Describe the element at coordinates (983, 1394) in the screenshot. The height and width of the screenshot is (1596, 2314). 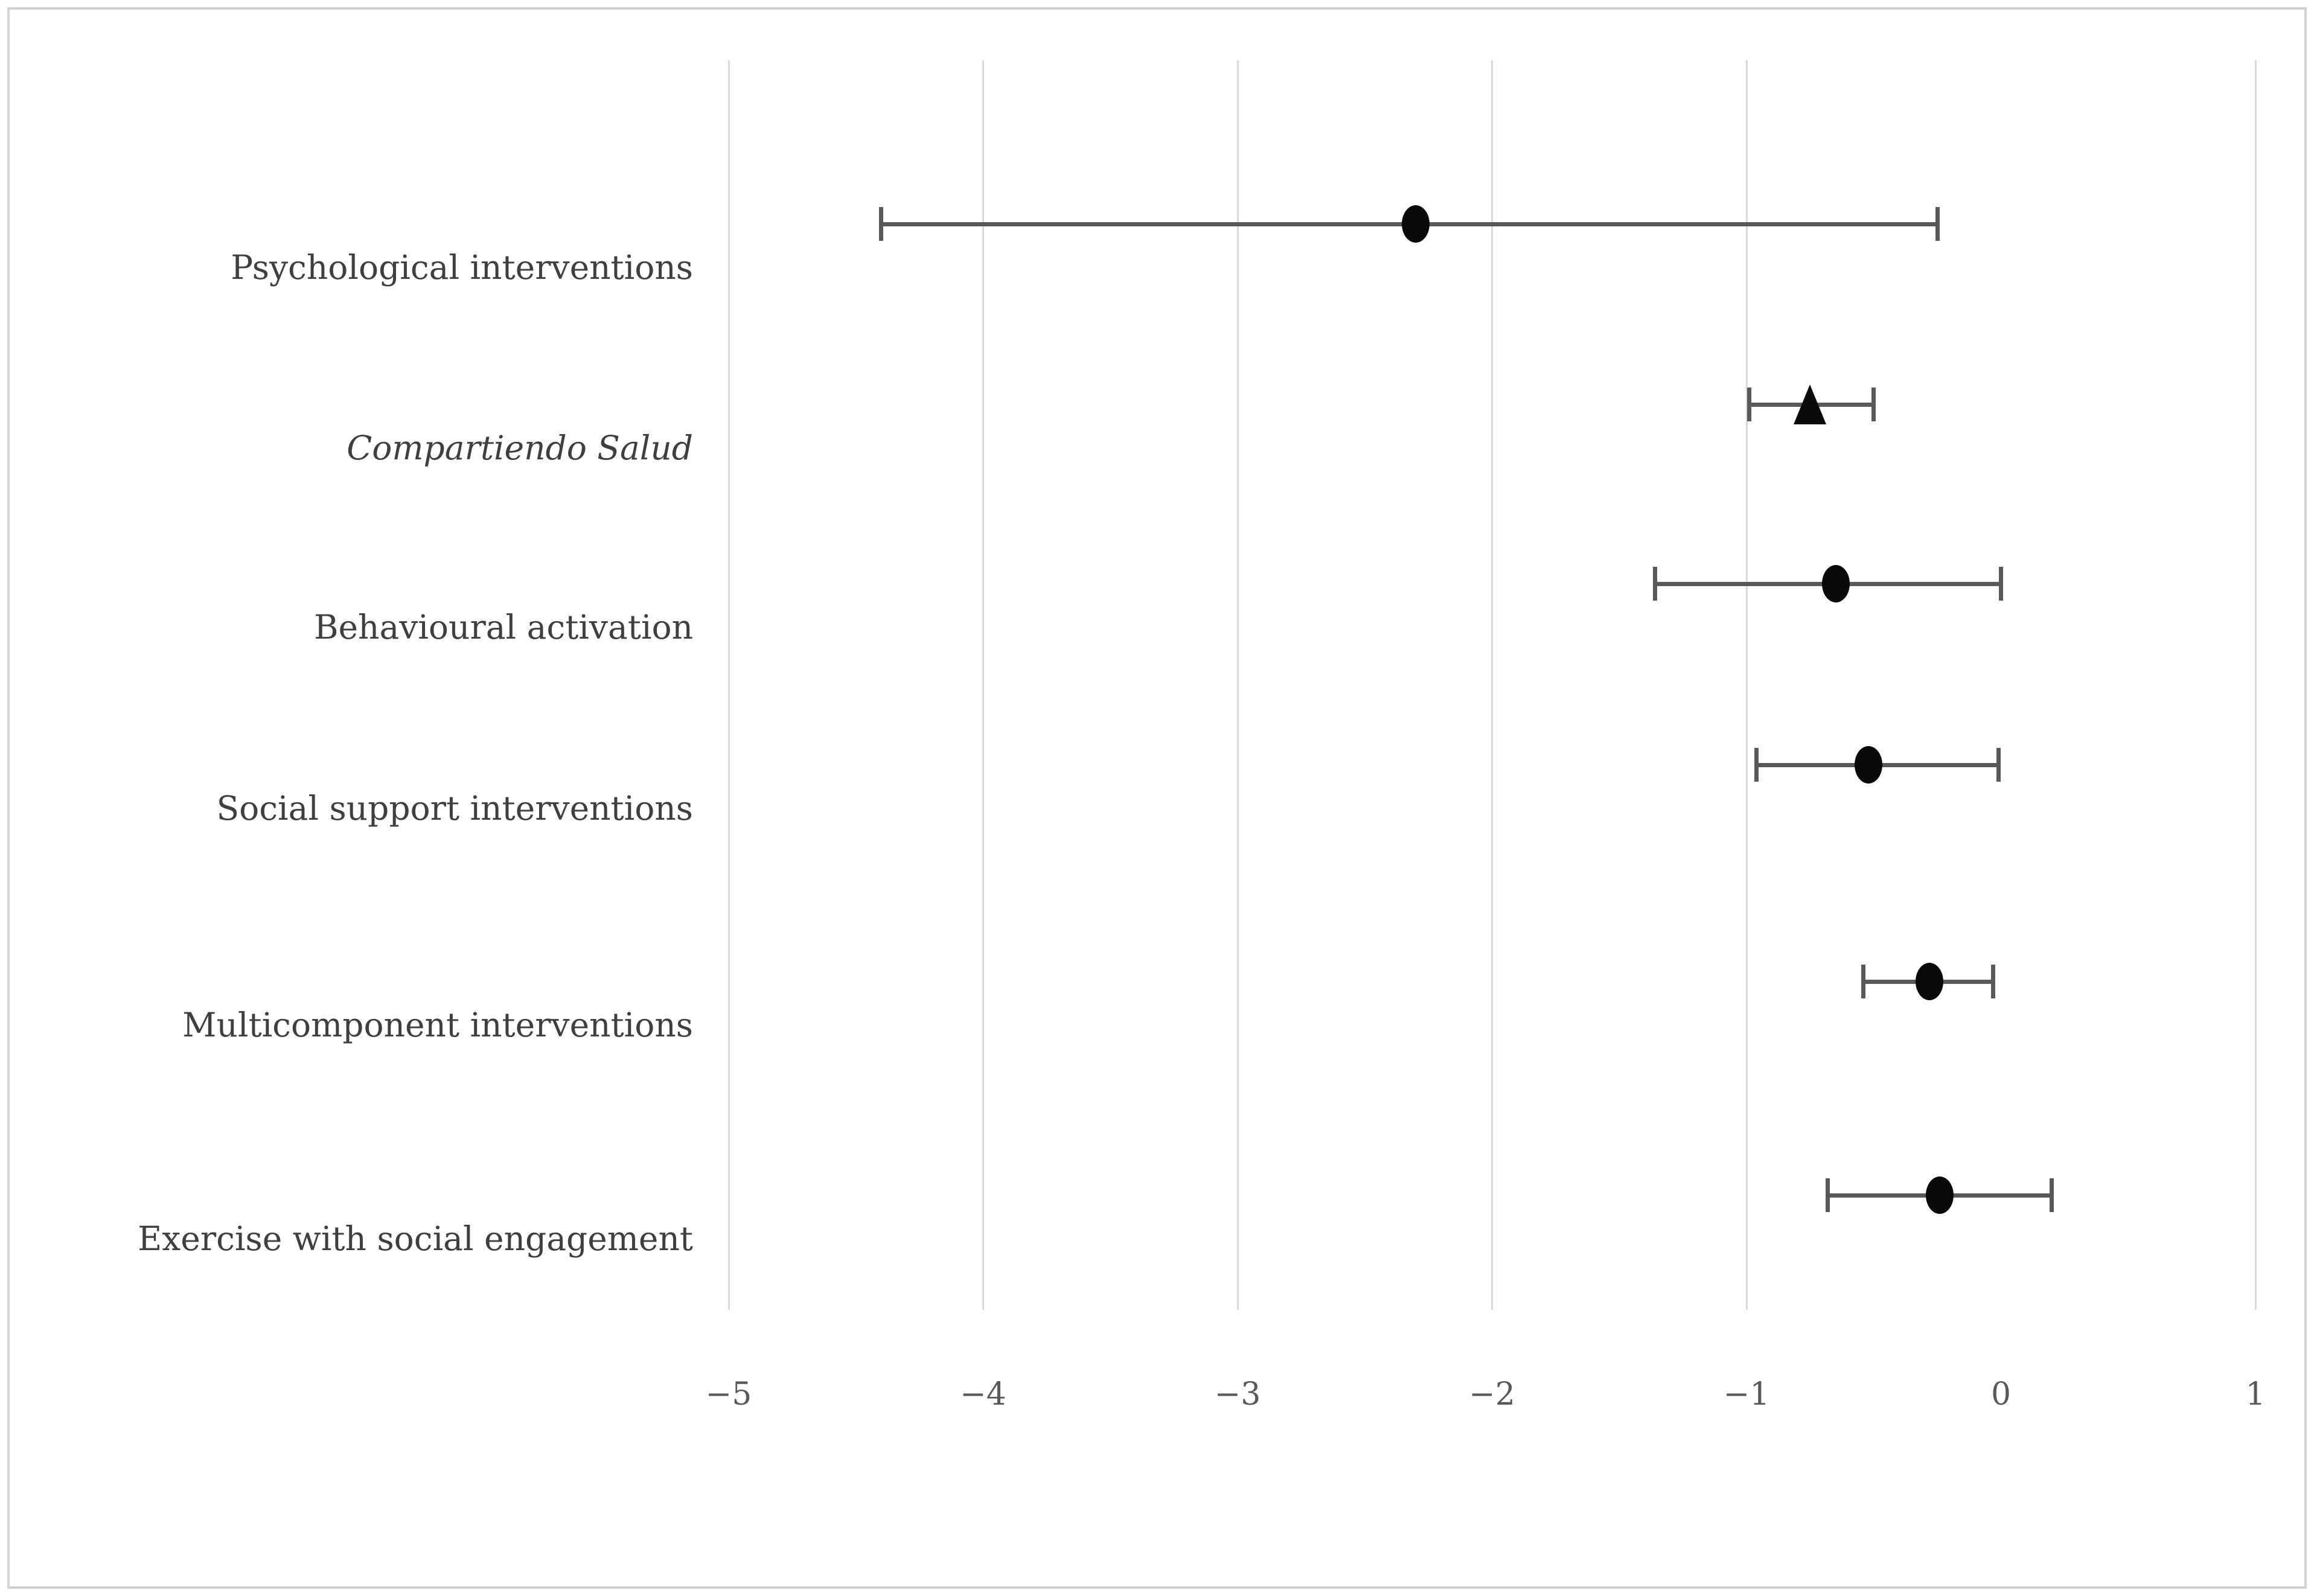
I see `x-tick-label: −4` at that location.